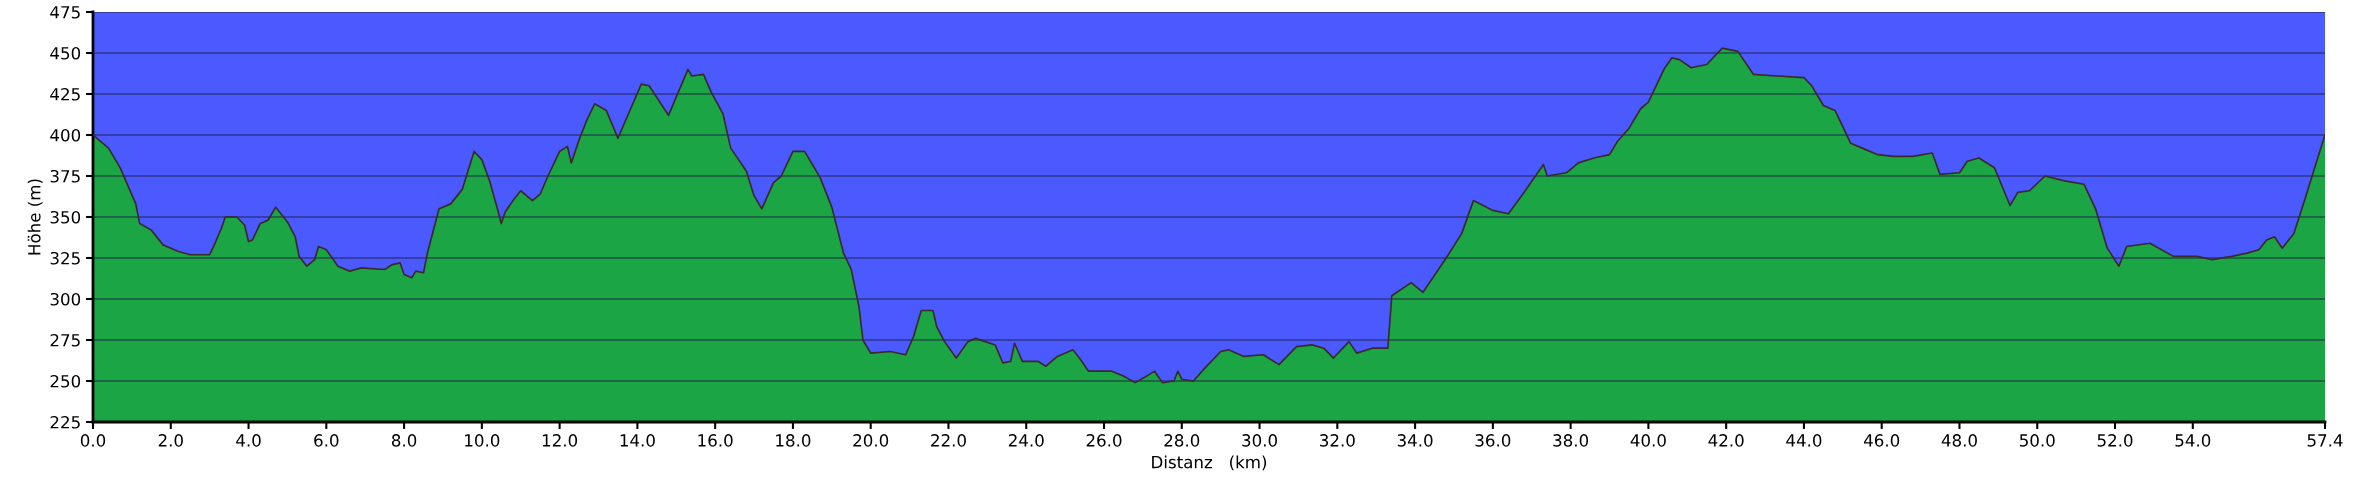 The width and height of the screenshot is (2362, 493). Describe the element at coordinates (1726, 440) in the screenshot. I see `x-tick-label: 42.0` at that location.